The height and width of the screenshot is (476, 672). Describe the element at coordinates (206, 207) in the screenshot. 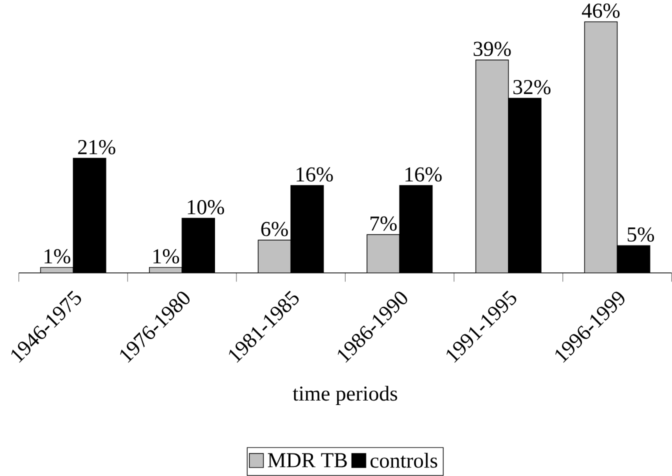

I see `data-label: 10%` at that location.